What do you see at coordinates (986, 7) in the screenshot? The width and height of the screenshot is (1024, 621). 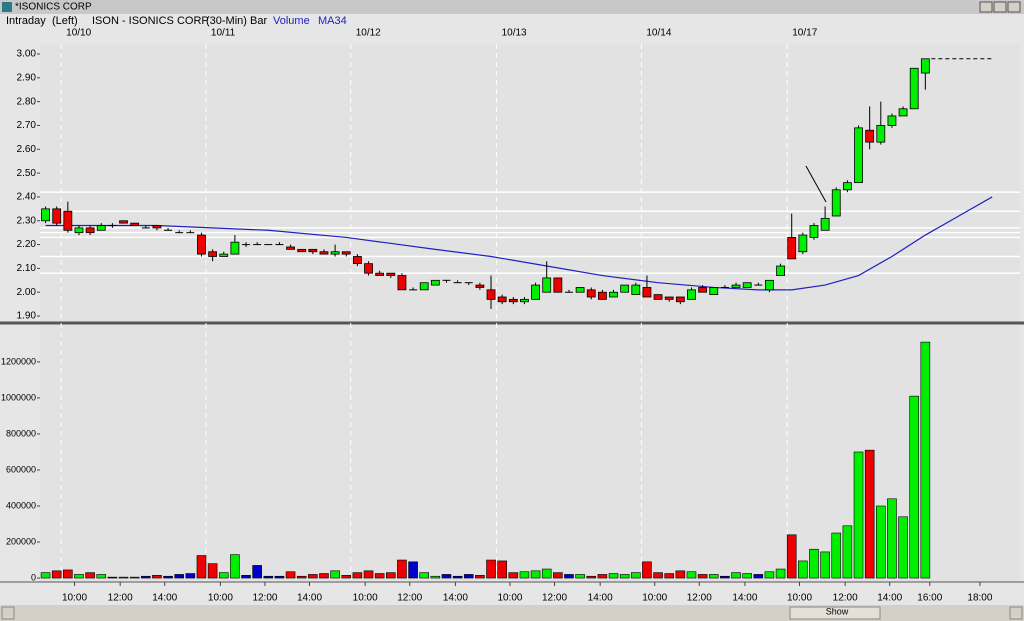 I see `minimize-button` at bounding box center [986, 7].